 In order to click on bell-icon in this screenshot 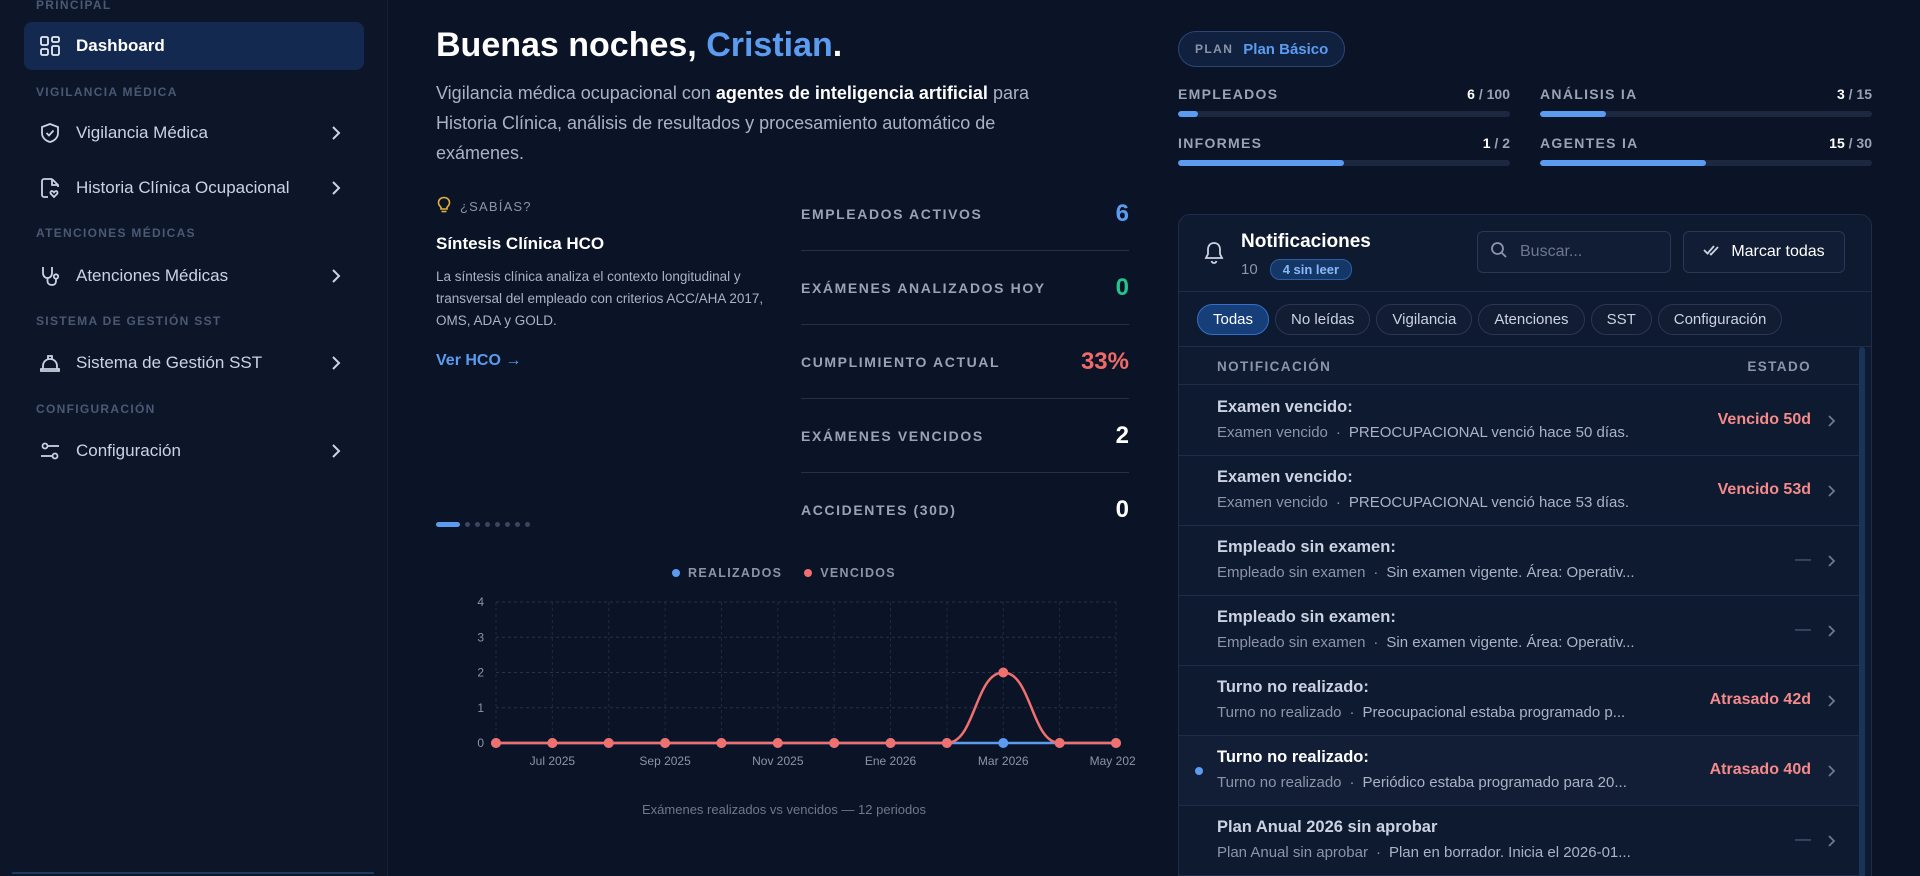, I will do `click(1214, 255)`.